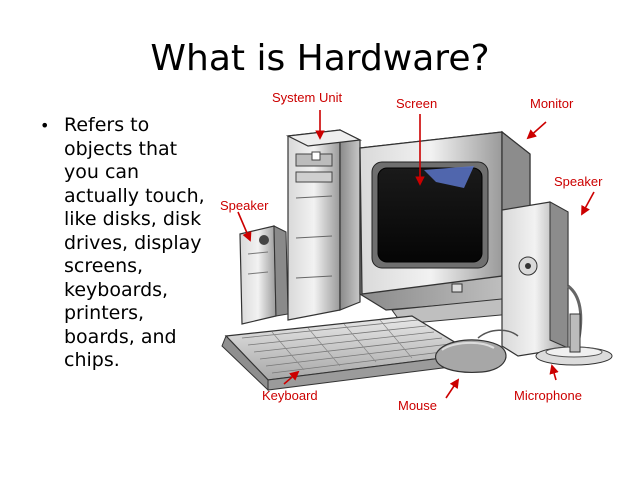 The image size is (640, 480). I want to click on microphone, so click(574, 325).